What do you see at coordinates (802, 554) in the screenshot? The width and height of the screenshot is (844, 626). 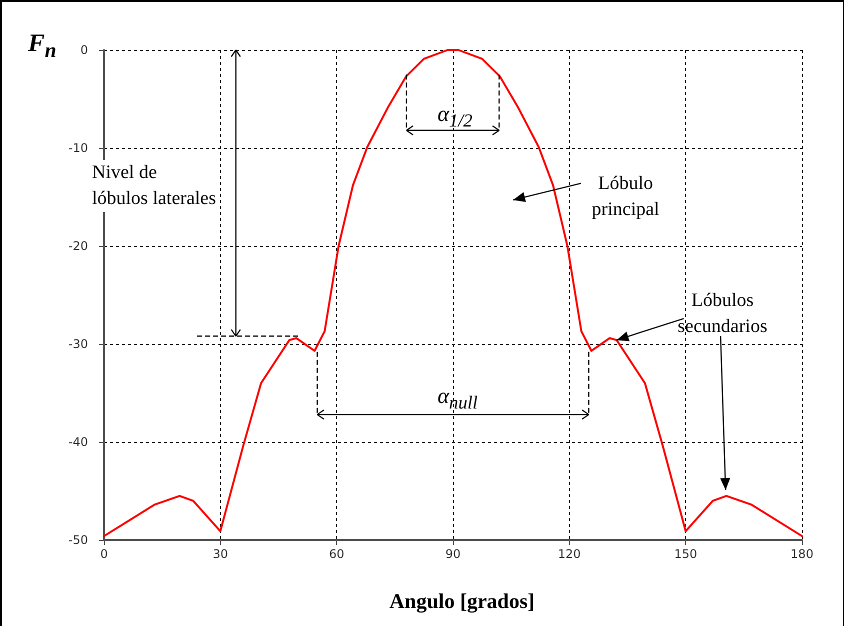 I see `x-tick-label: 180` at bounding box center [802, 554].